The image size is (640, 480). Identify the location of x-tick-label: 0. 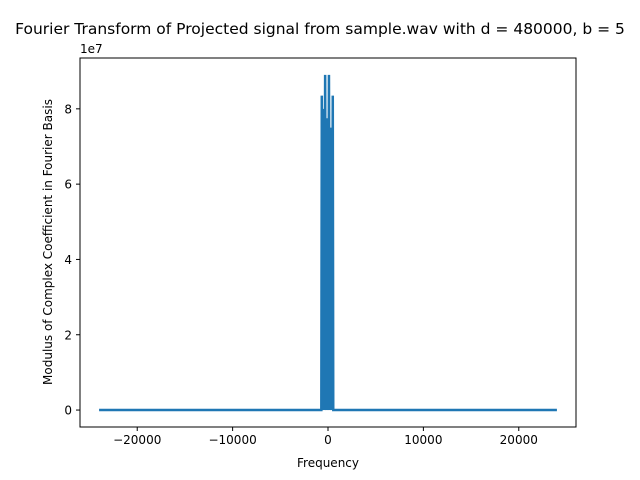
(328, 440).